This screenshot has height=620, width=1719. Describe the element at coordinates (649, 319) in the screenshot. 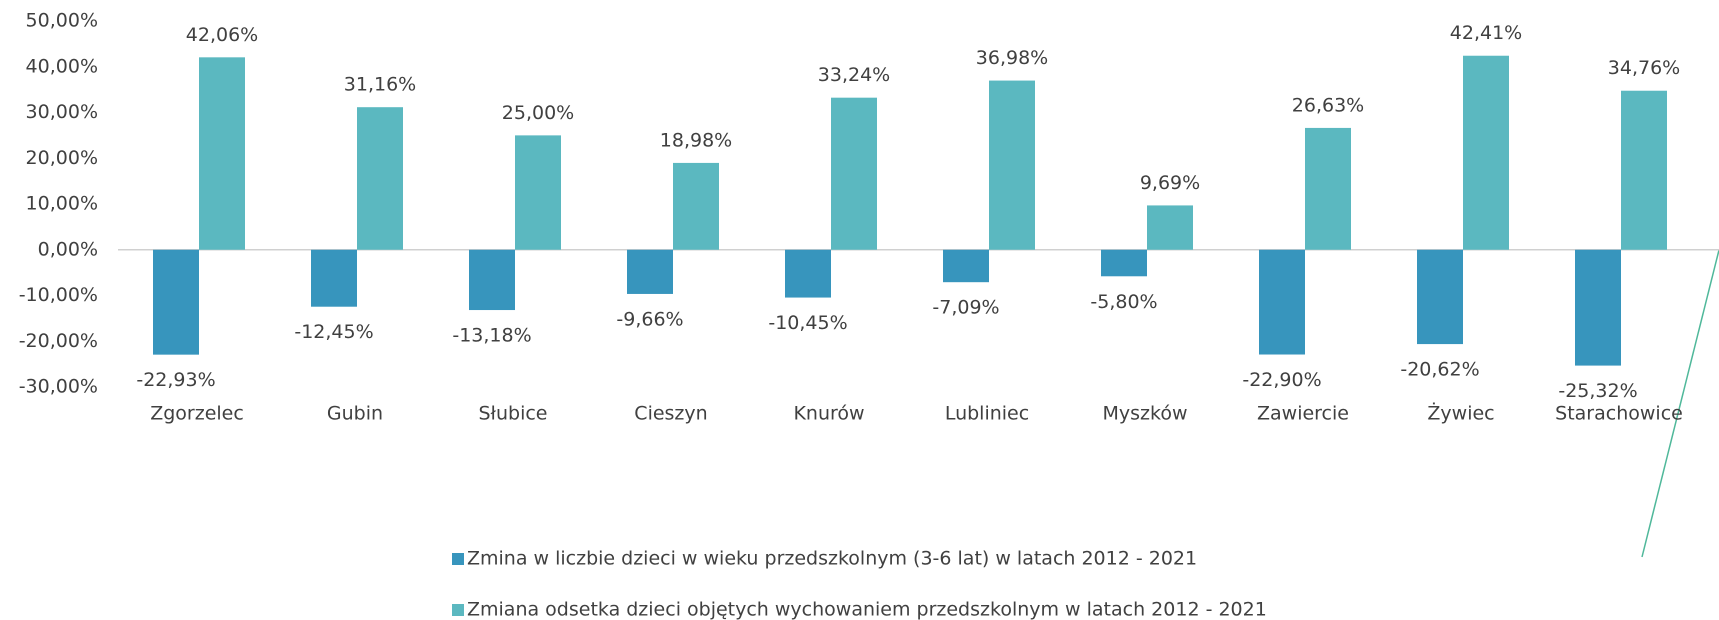

I see `data-label: -9,66%` at that location.